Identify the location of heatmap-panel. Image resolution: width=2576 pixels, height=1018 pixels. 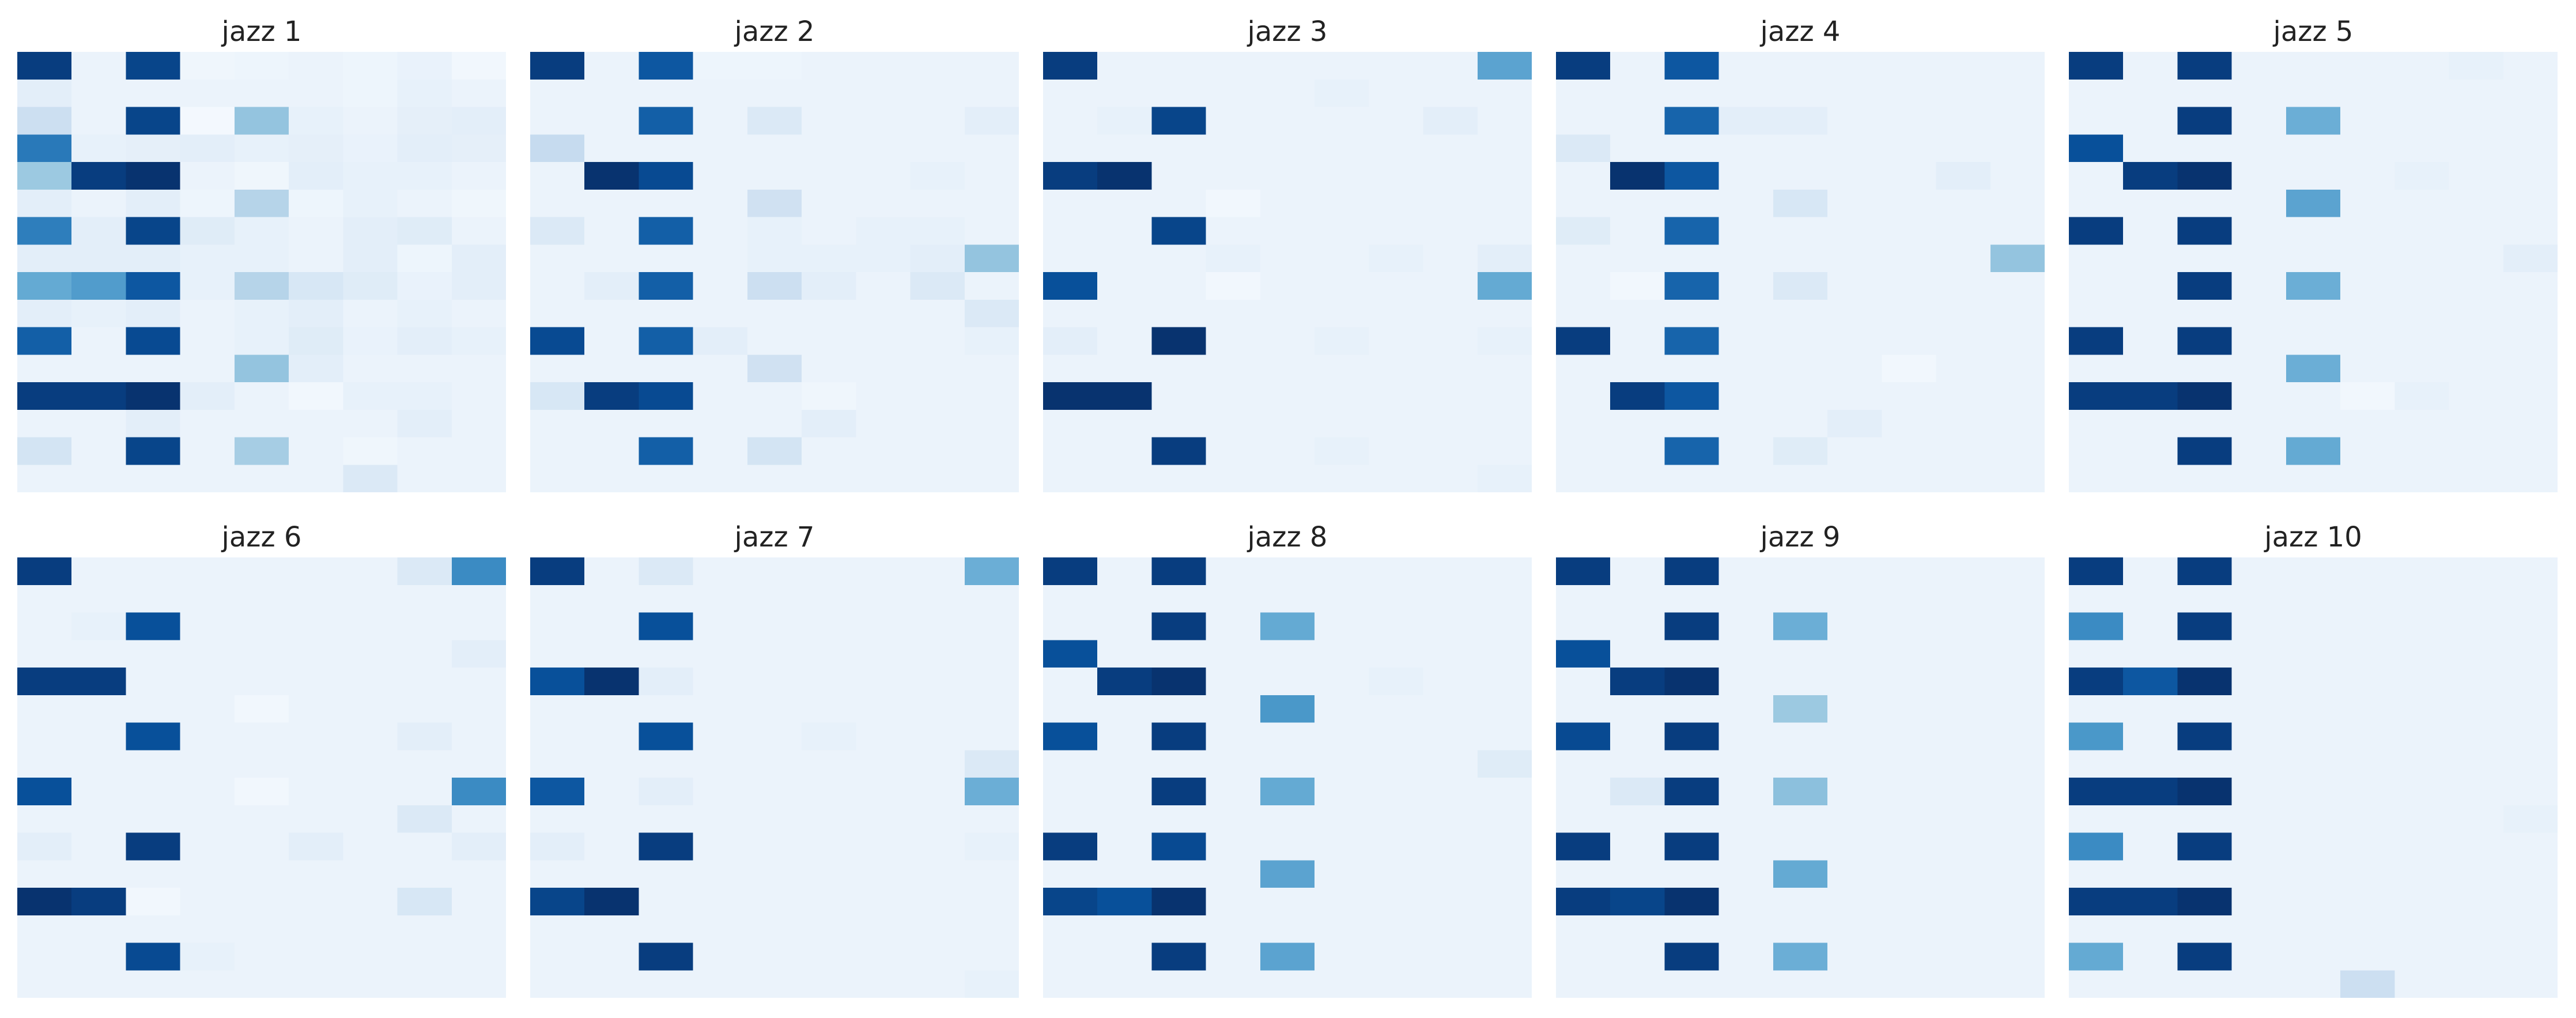
(1800, 272).